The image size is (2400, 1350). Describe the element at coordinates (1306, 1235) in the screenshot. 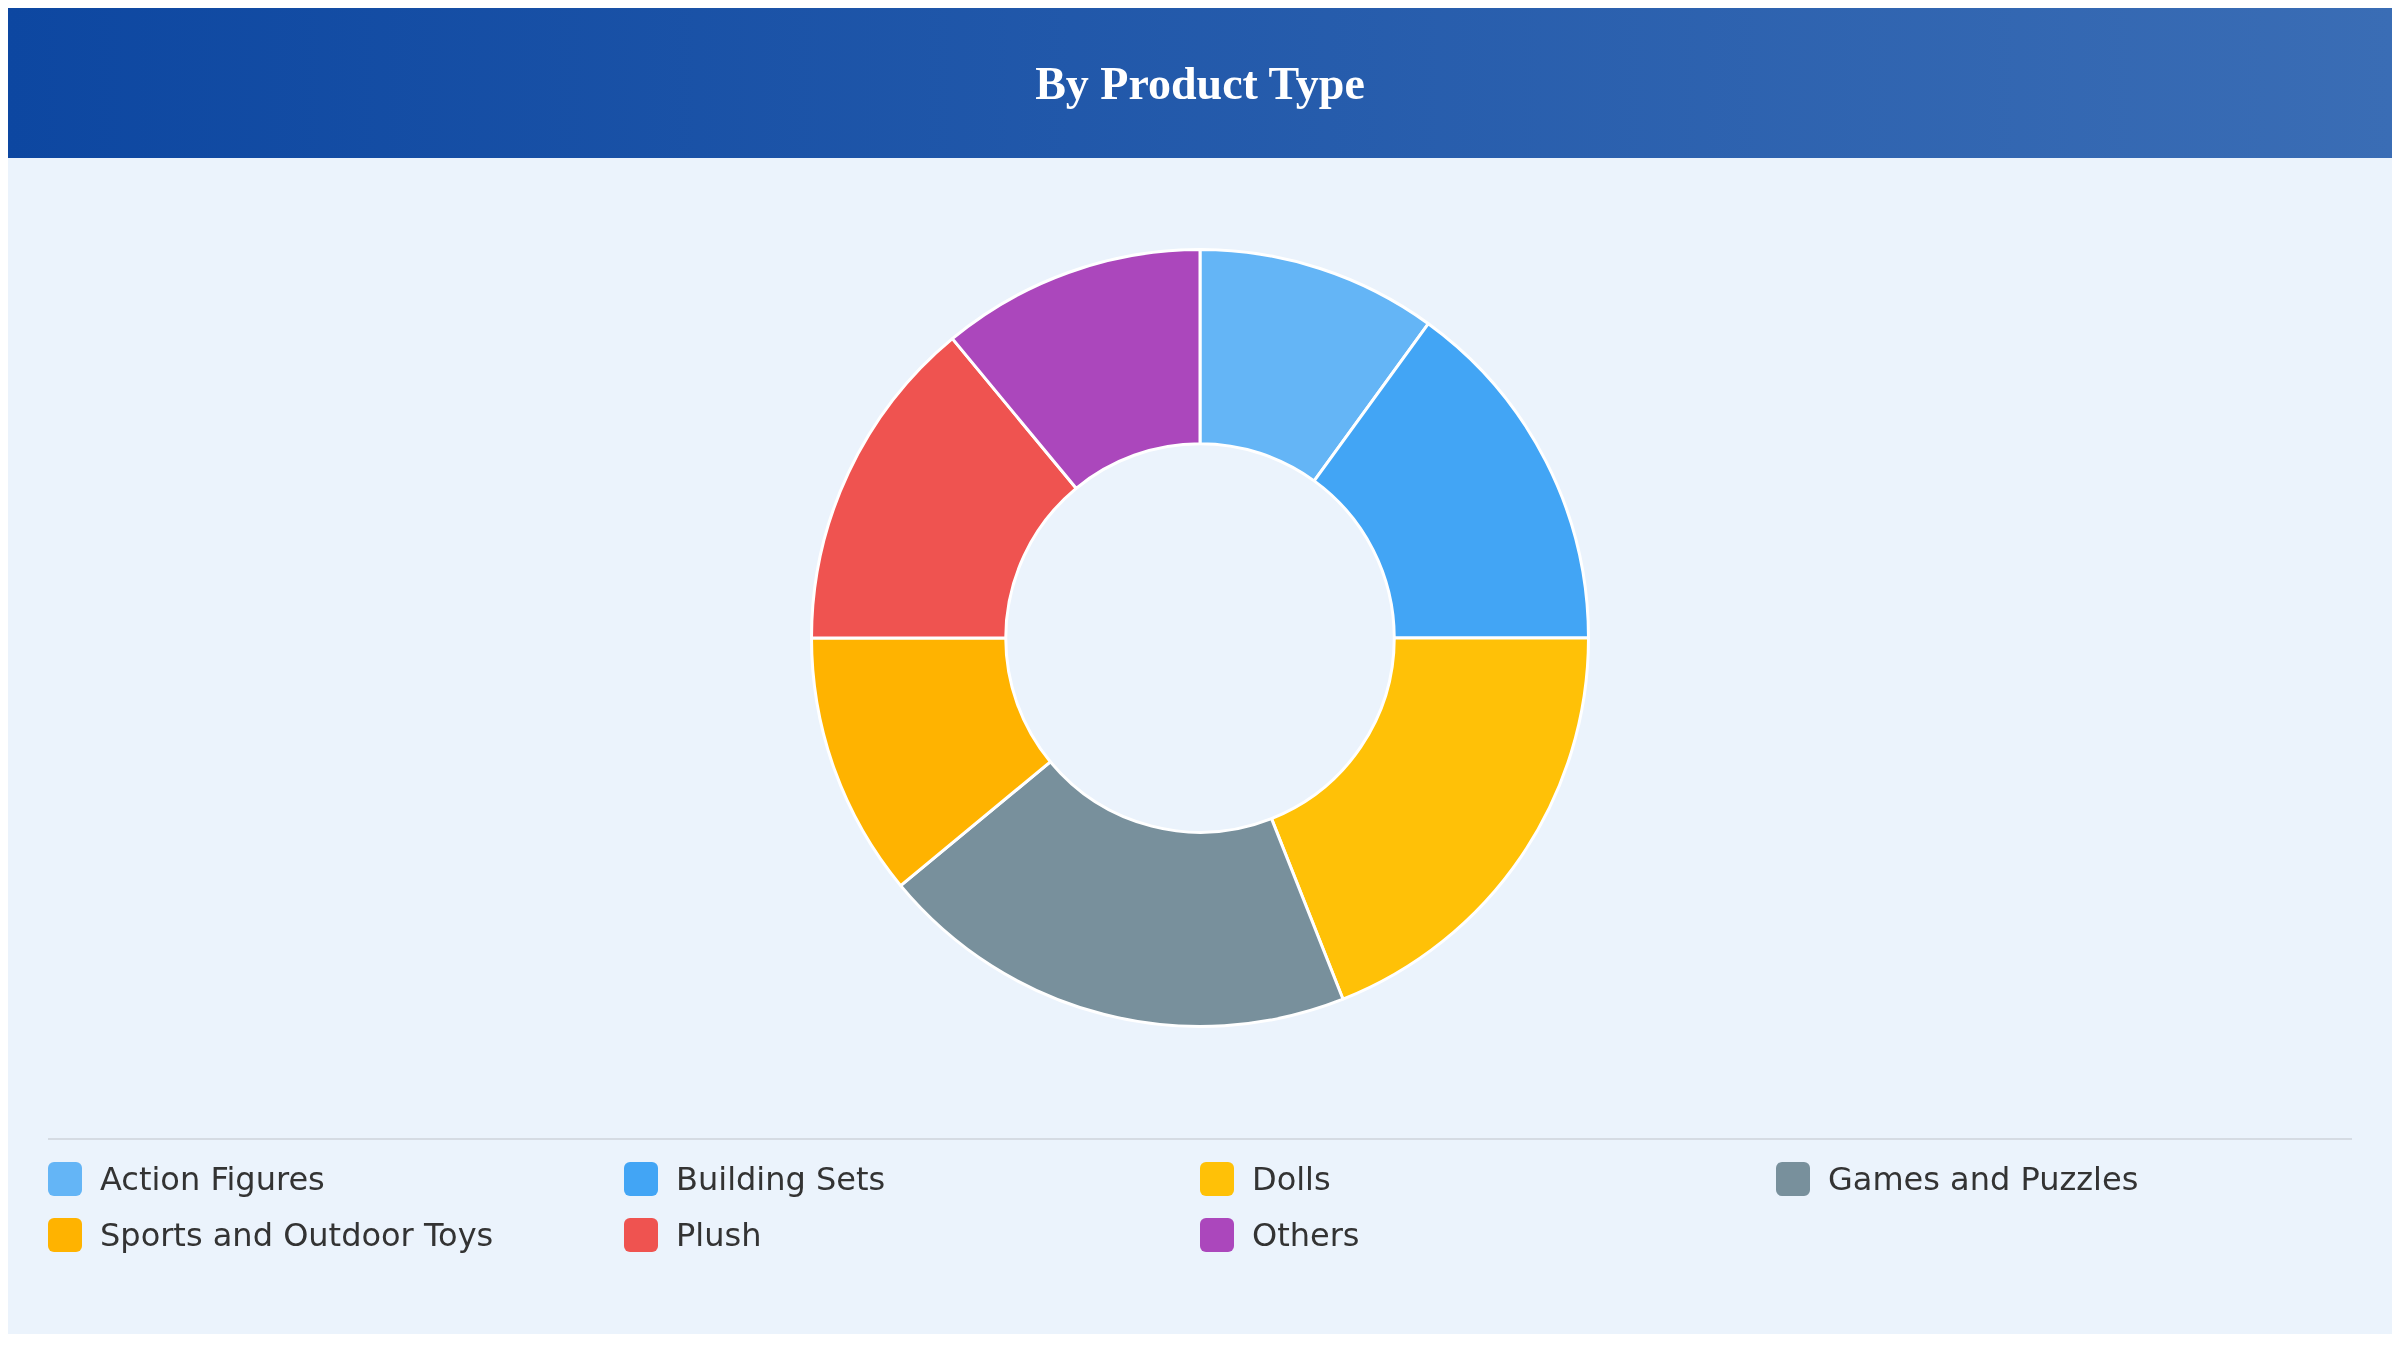

I see `legend-label: Others` at that location.